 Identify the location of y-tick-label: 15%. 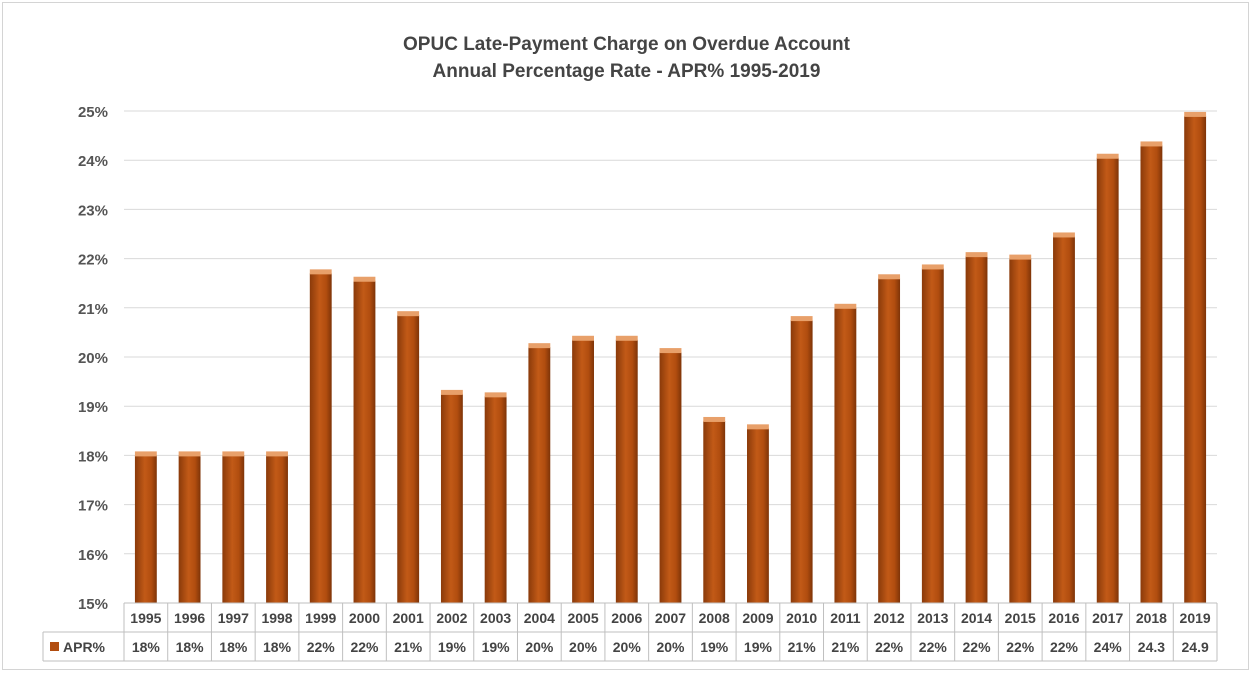
(93, 604).